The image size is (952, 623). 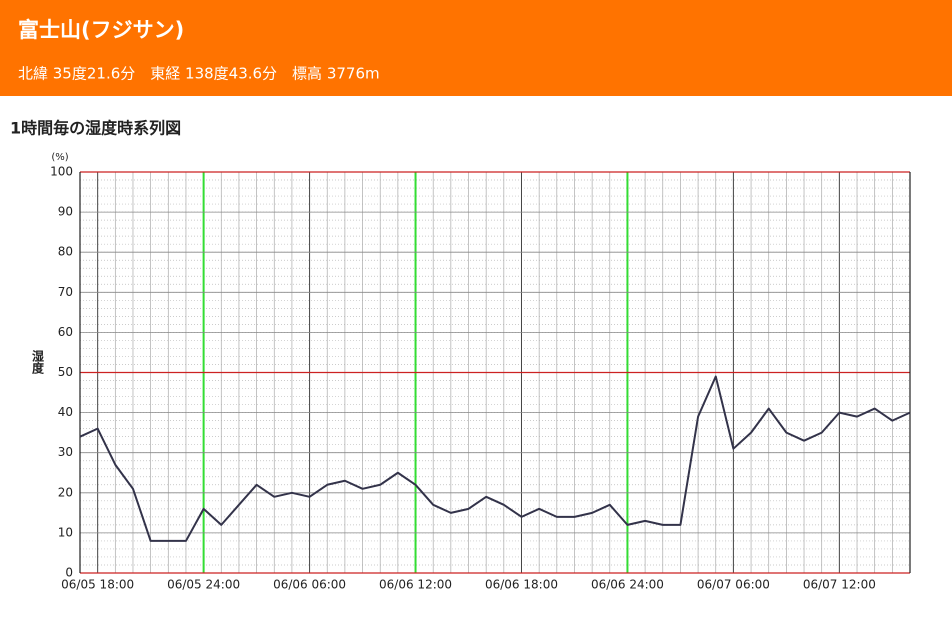 What do you see at coordinates (199, 74) in the screenshot?
I see `header-subtitle: 北緯 35度21.6分 東経 138度43.6分 標高 3776m` at bounding box center [199, 74].